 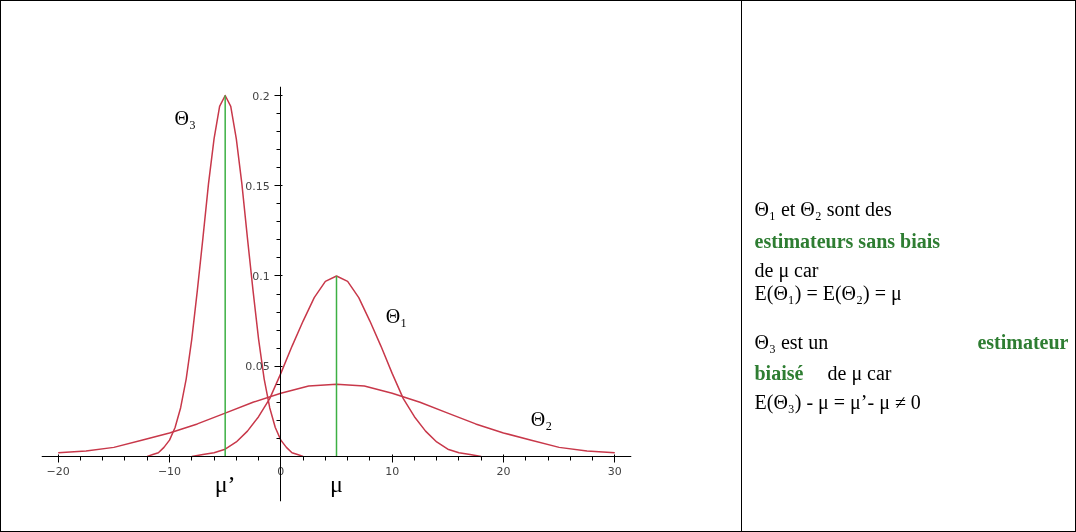 What do you see at coordinates (392, 472) in the screenshot?
I see `x-tick-label: 10` at bounding box center [392, 472].